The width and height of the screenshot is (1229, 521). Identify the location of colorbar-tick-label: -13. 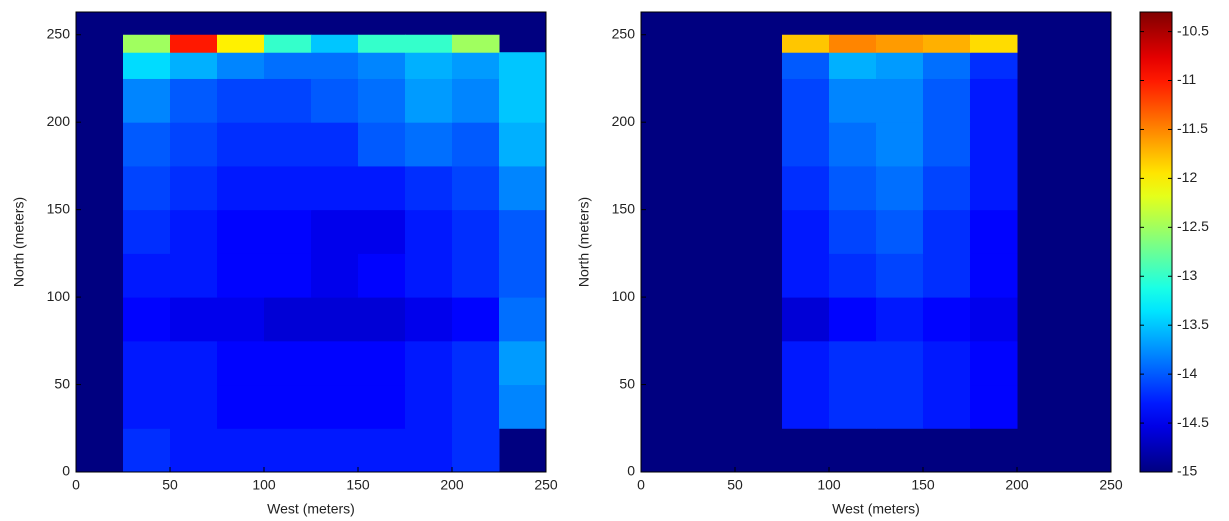
(1187, 275).